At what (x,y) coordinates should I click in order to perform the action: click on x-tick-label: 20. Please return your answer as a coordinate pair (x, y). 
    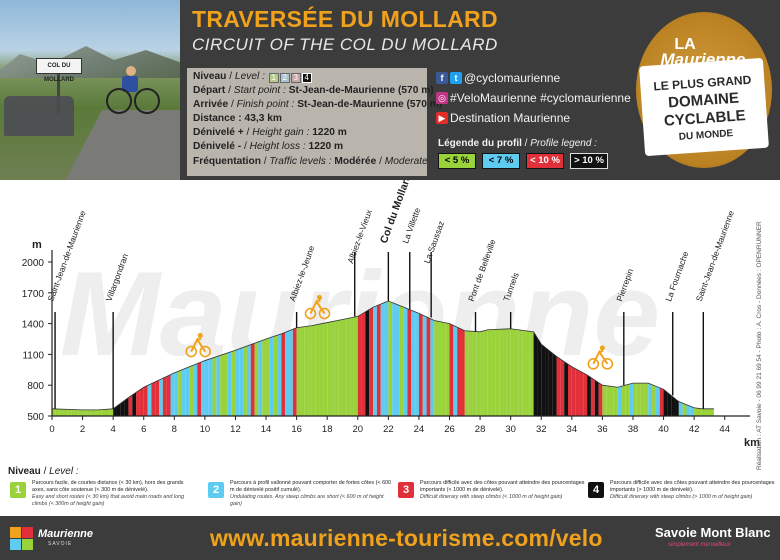
    Looking at the image, I should click on (357, 429).